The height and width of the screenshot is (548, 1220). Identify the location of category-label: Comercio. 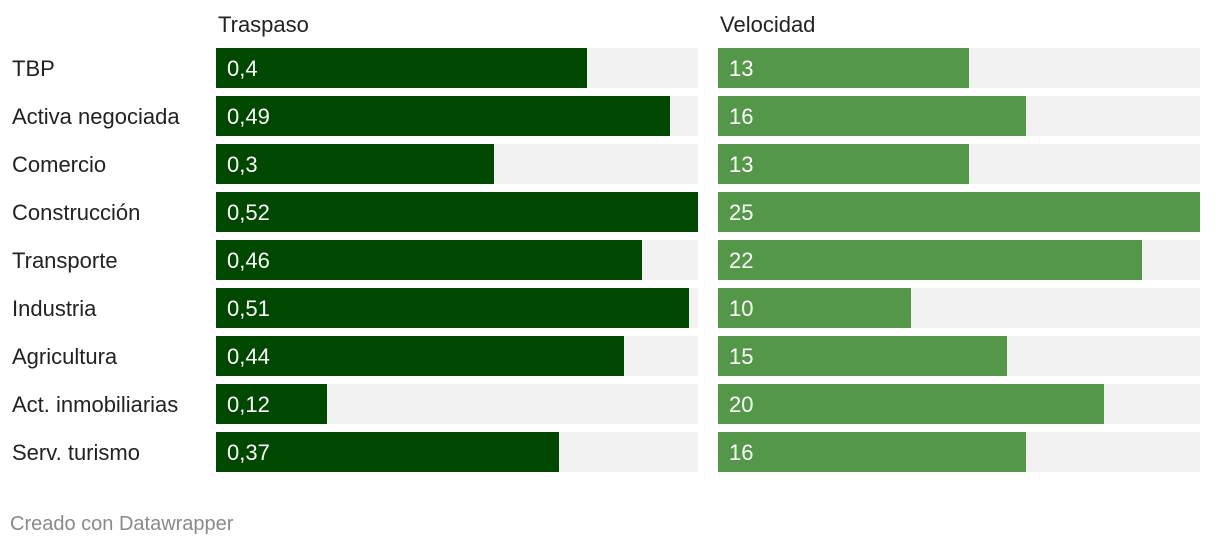
(59, 164).